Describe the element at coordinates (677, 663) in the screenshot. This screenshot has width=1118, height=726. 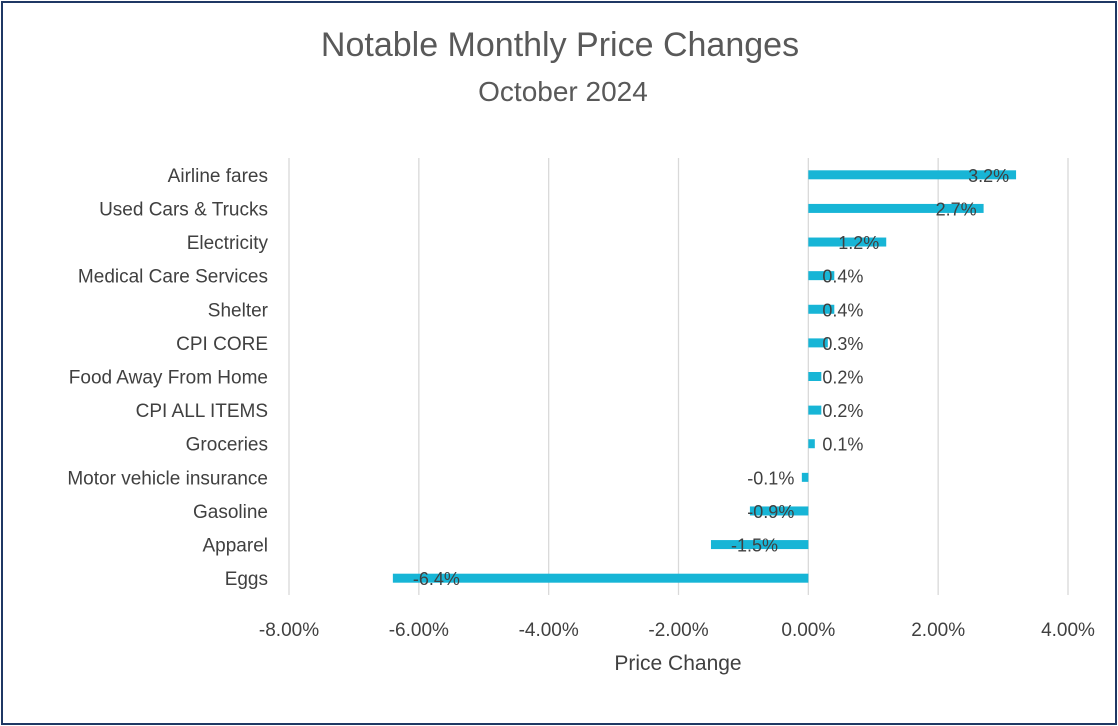
I see `x-axis-title: Price Change` at that location.